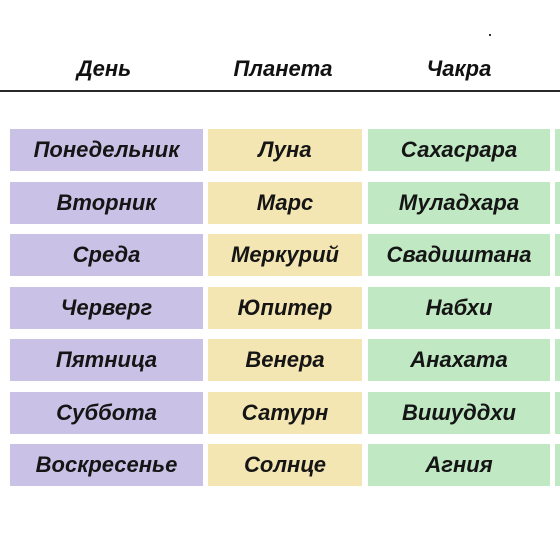  Describe the element at coordinates (106, 412) in the screenshot. I see `day-cell: Суббота` at that location.